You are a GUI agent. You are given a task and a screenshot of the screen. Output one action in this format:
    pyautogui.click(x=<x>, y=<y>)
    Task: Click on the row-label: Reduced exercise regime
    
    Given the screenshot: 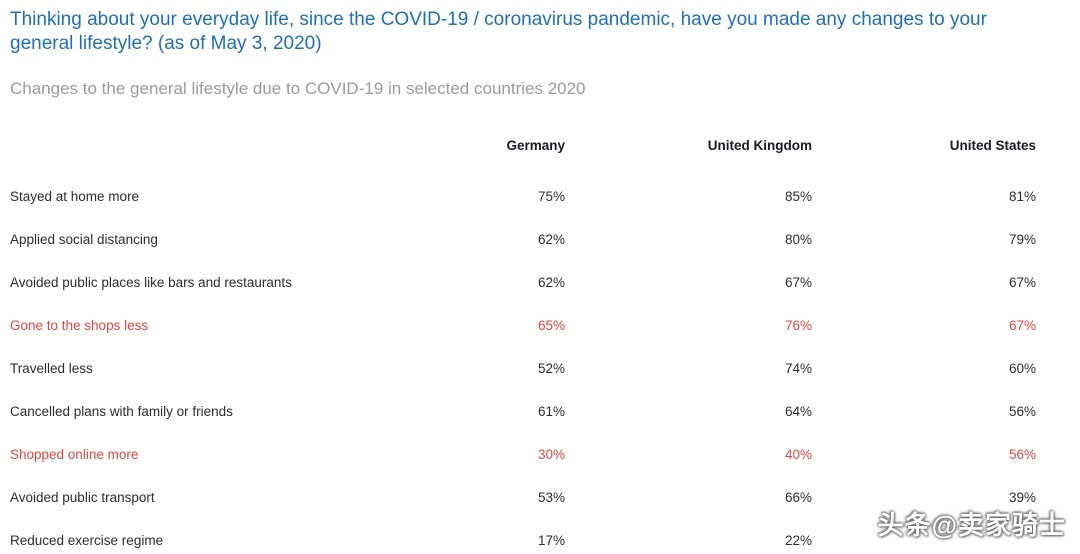 What is the action you would take?
    pyautogui.click(x=87, y=540)
    